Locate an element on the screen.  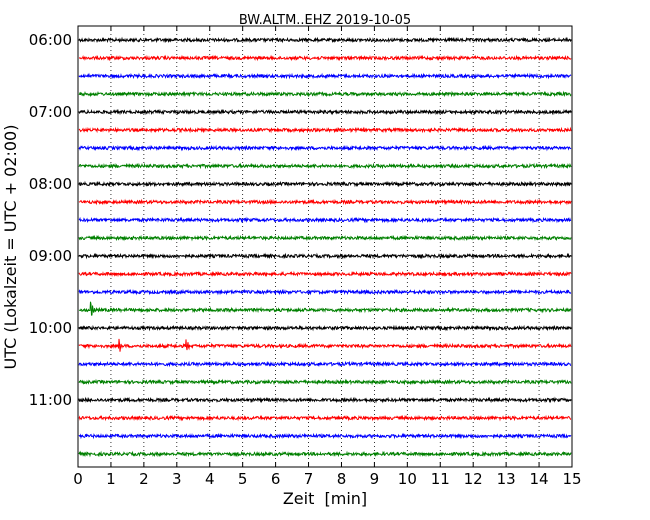
y-axis-title: UTC (Lokalzeit = UTC + 02:00) is located at coordinates (10, 247).